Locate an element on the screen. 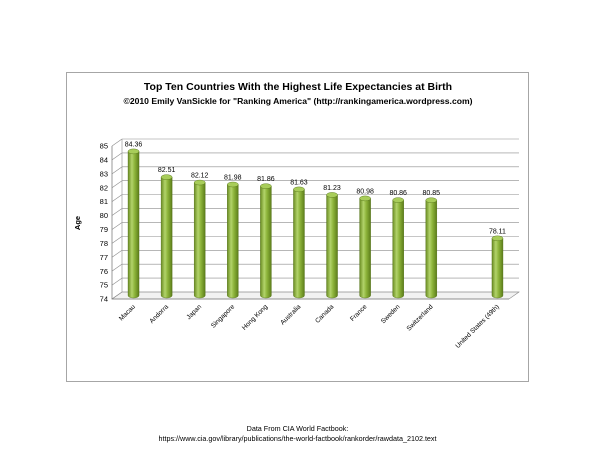 Image resolution: width=595 pixels, height=459 pixels. x-tick-label: Australia is located at coordinates (290, 314).